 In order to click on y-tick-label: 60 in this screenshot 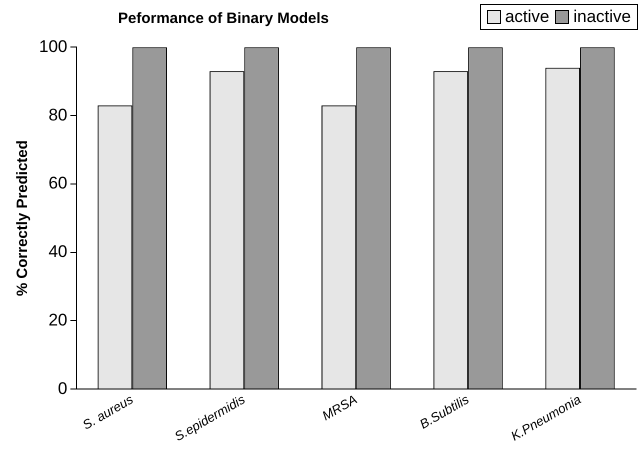, I will do `click(58, 183)`.